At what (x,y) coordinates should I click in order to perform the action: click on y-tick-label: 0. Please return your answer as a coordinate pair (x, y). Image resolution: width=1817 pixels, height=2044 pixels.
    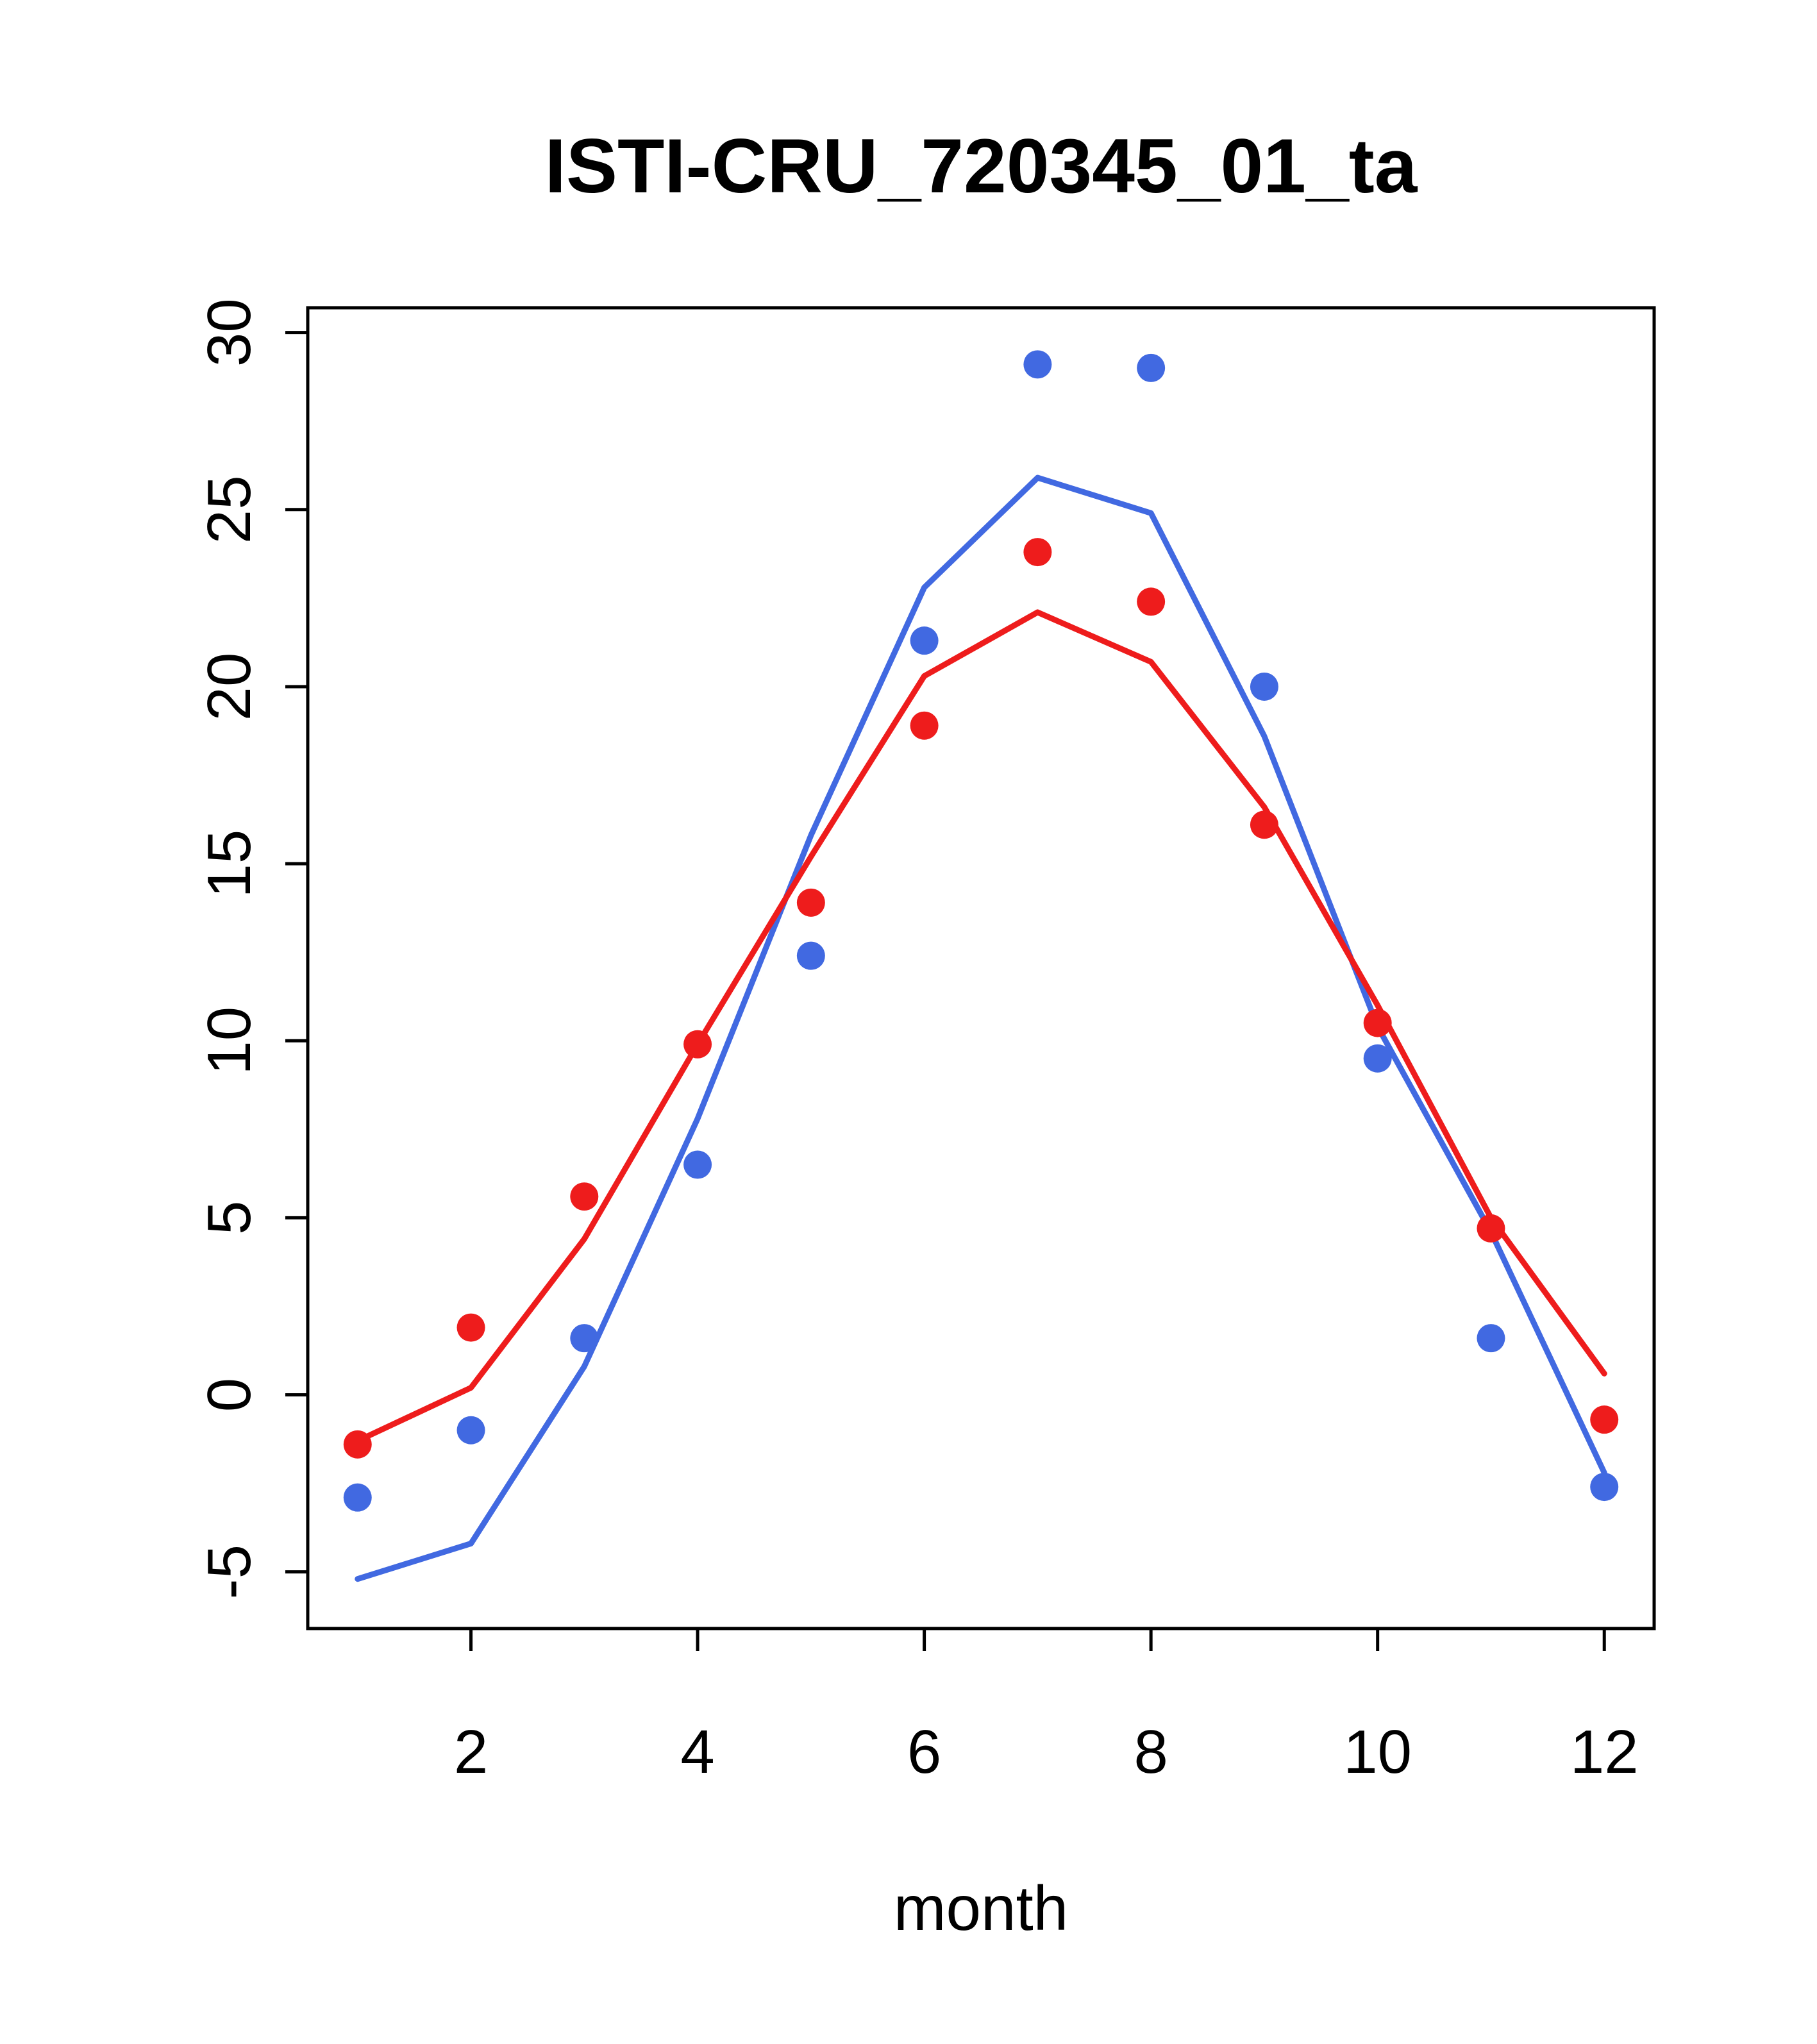
    Looking at the image, I should click on (230, 1395).